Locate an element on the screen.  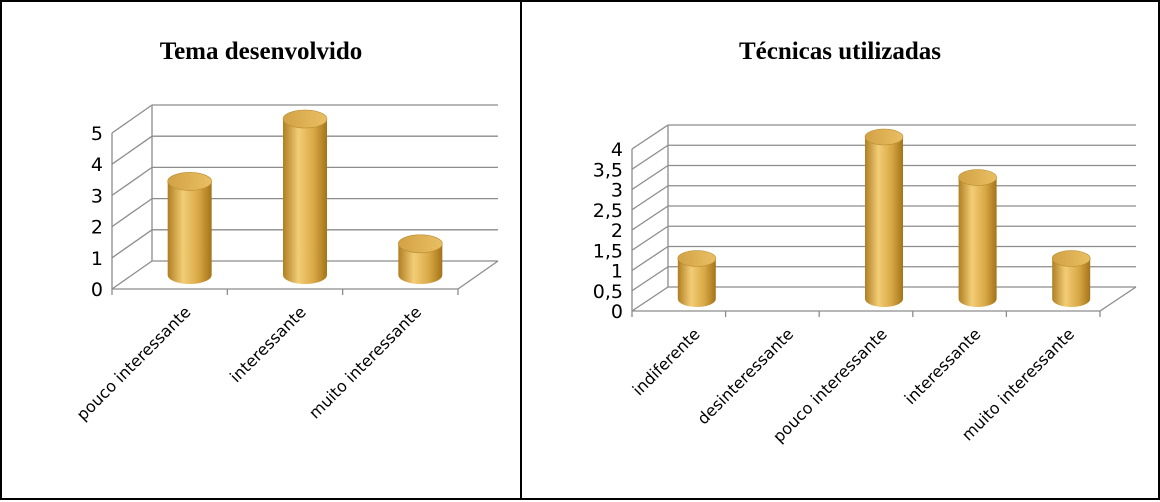
x-tick-label: indiferente is located at coordinates (666, 361).